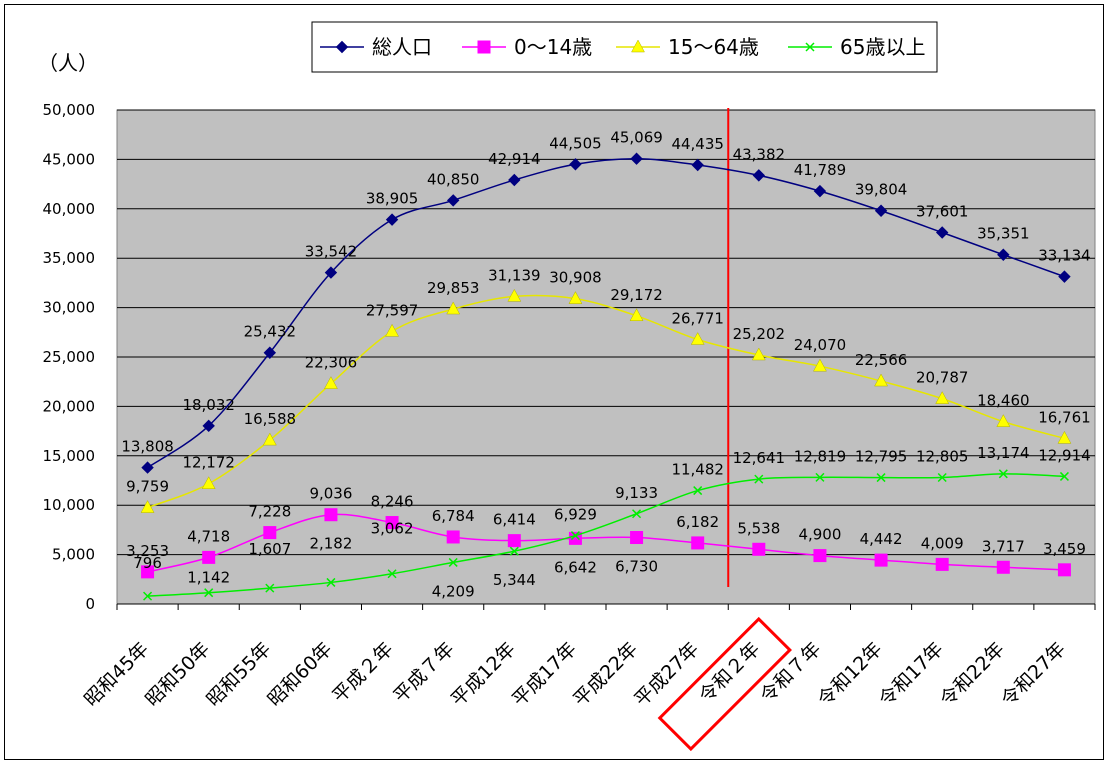  I want to click on data-label: 12,172, so click(208, 463).